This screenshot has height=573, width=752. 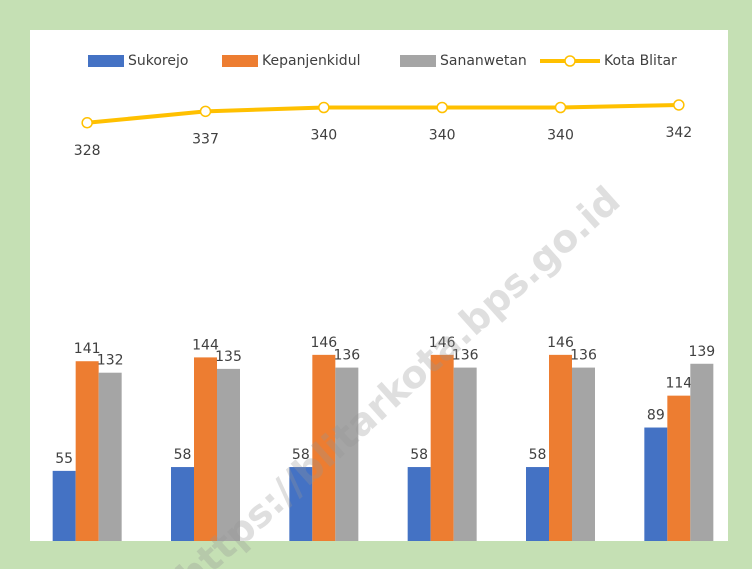 I want to click on line, so click(x=382, y=113).